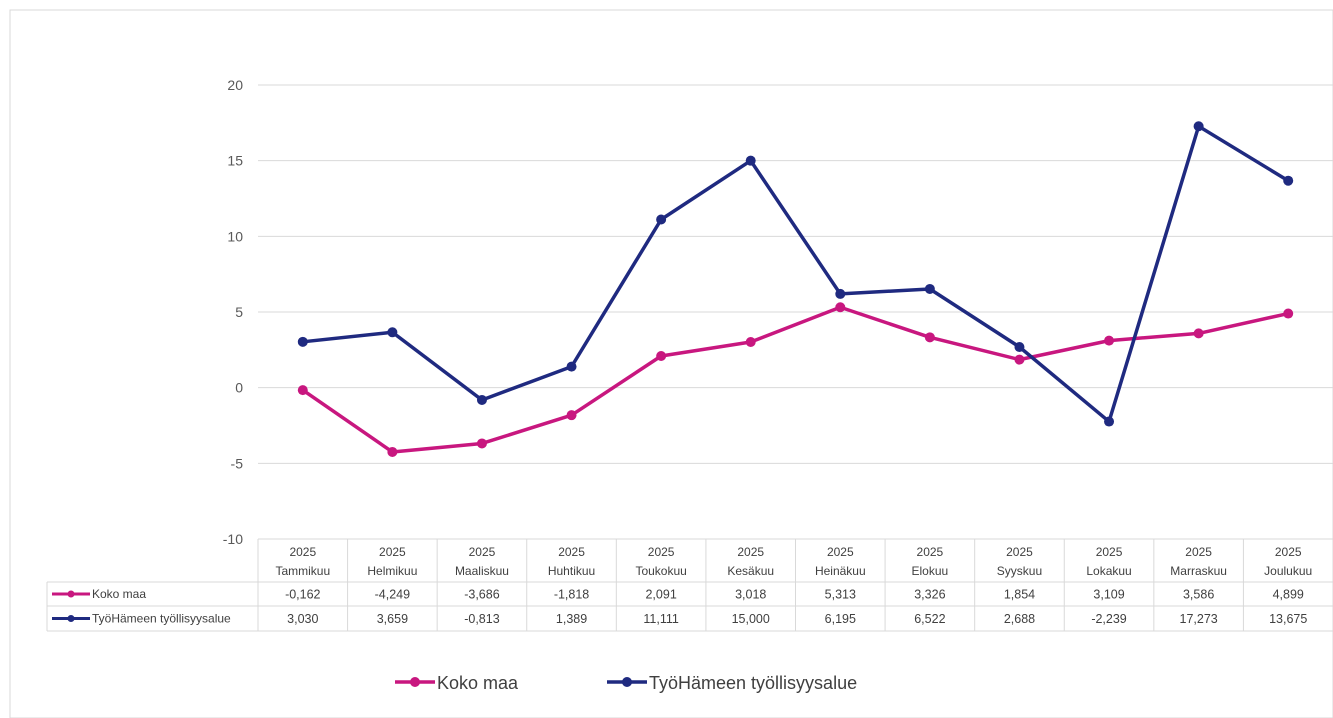 Image resolution: width=1333 pixels, height=718 pixels. What do you see at coordinates (750, 595) in the screenshot?
I see `table-cell-value: 3,018` at bounding box center [750, 595].